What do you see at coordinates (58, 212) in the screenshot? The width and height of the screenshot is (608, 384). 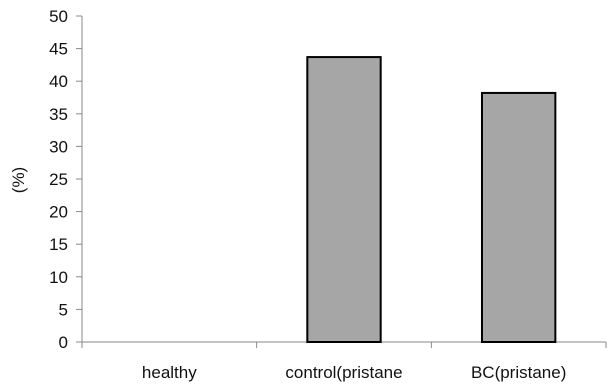 I see `y-tick-label: 20` at bounding box center [58, 212].